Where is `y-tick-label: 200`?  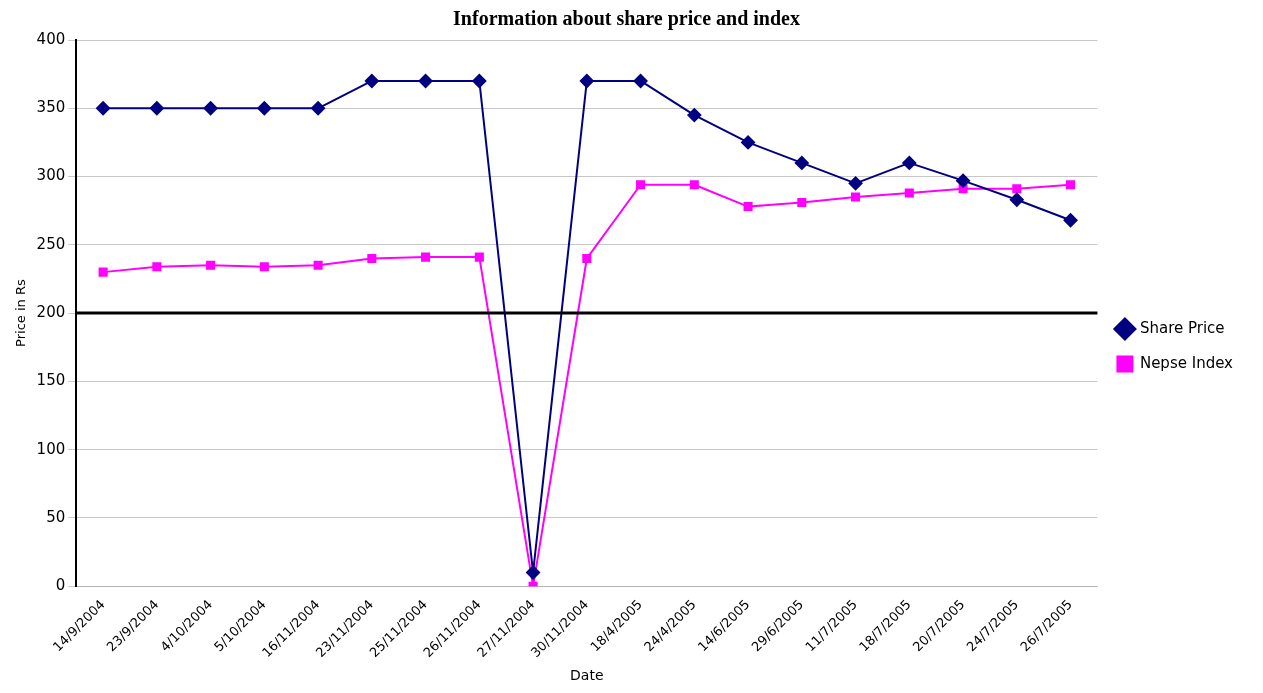
y-tick-label: 200 is located at coordinates (51, 311).